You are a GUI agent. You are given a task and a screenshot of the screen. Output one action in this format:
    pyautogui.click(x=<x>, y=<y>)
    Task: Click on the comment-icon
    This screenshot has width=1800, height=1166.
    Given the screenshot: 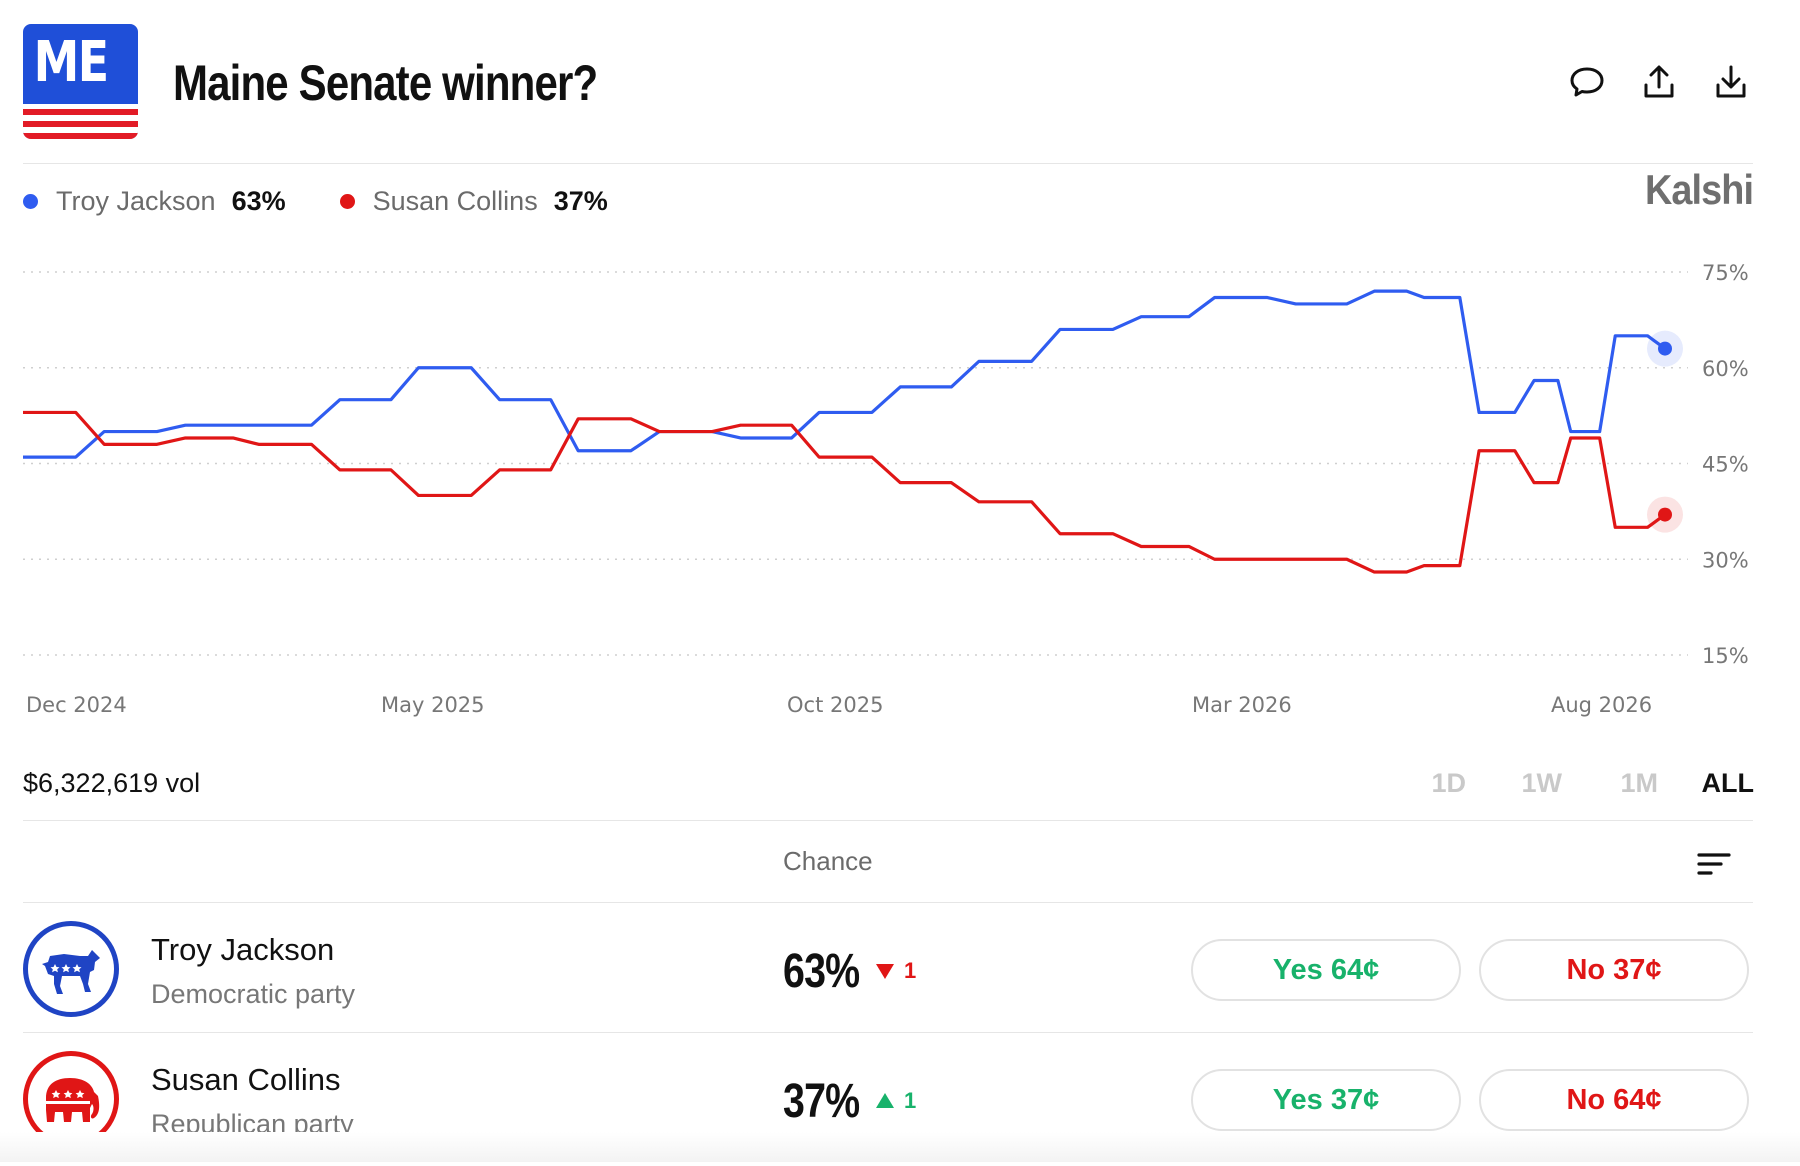 What is the action you would take?
    pyautogui.click(x=1587, y=82)
    